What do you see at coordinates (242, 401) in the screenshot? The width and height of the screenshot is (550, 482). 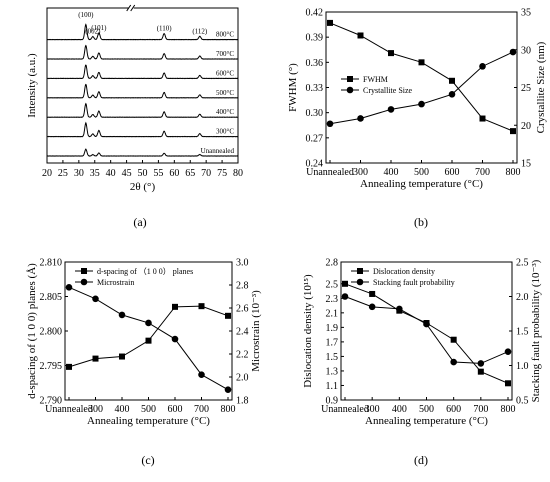 I see `y-right-tick-label: 1.8` at bounding box center [242, 401].